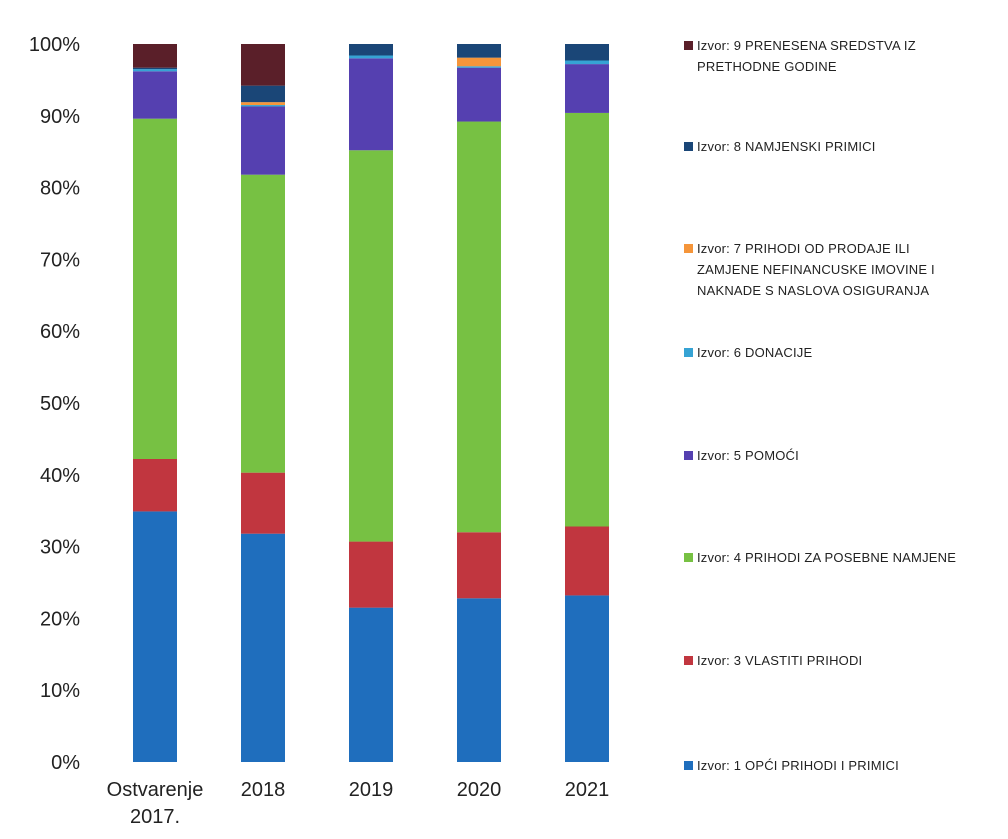  What do you see at coordinates (60, 548) in the screenshot?
I see `y-tick-label: 30%` at bounding box center [60, 548].